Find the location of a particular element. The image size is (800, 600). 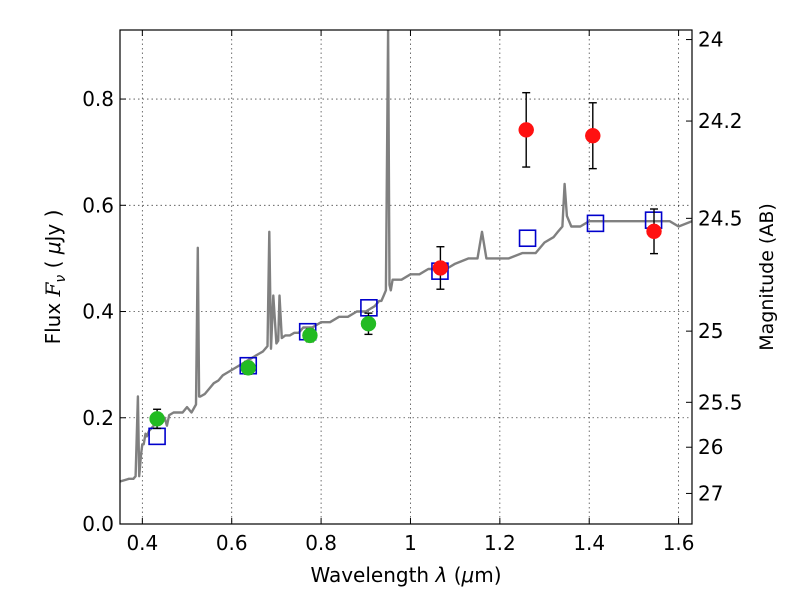

y2-tick-label: 26 is located at coordinates (710, 447).